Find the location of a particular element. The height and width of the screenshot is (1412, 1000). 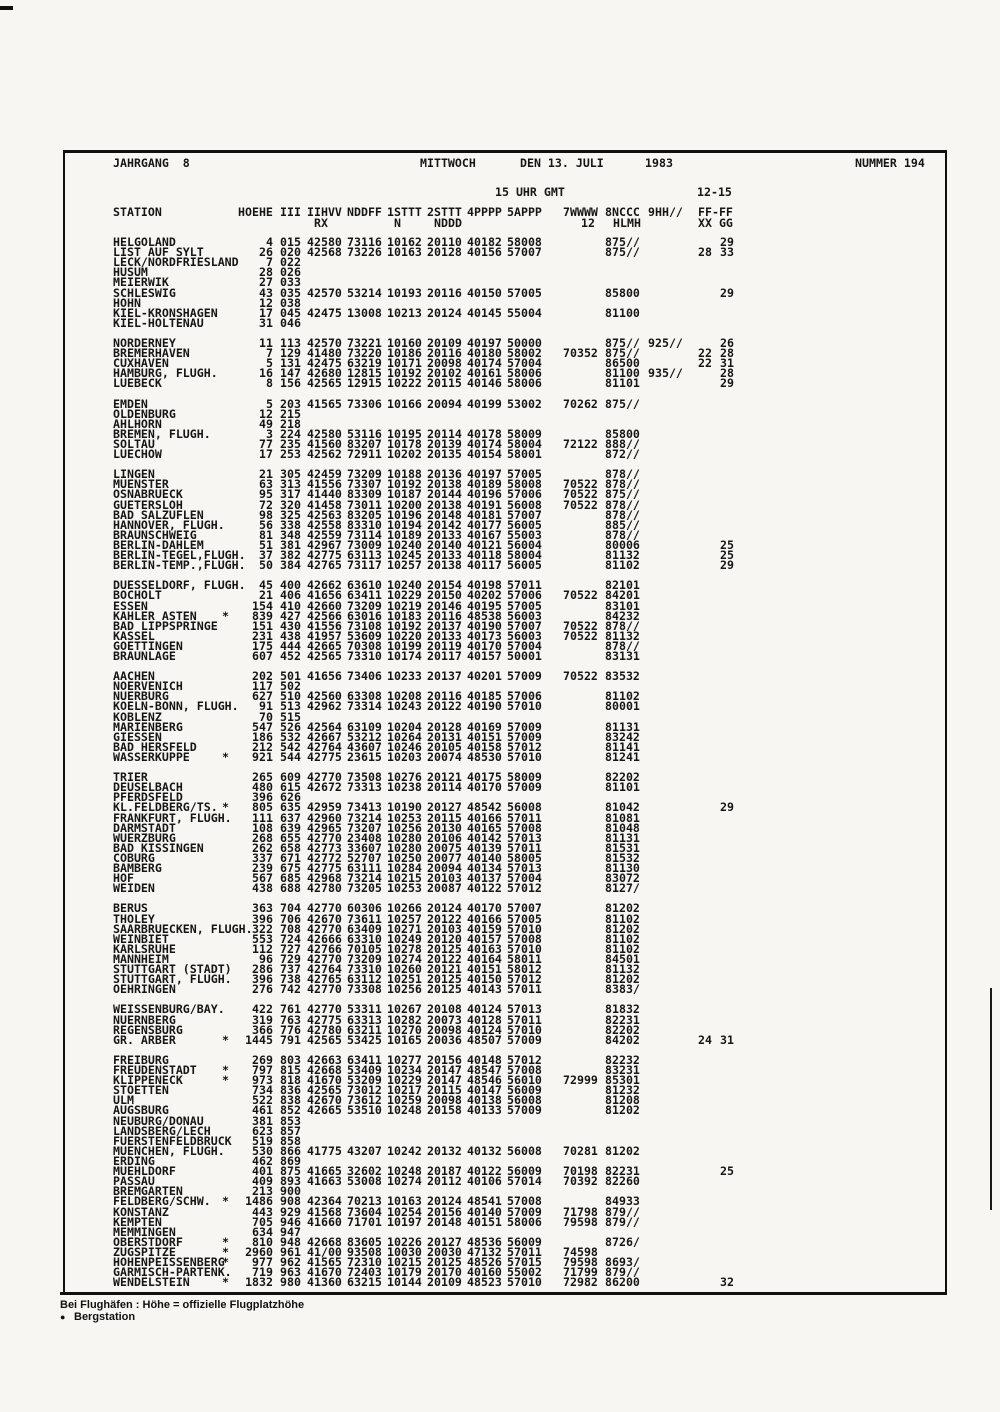

5appp-cell: 57013 is located at coordinates (524, 868).